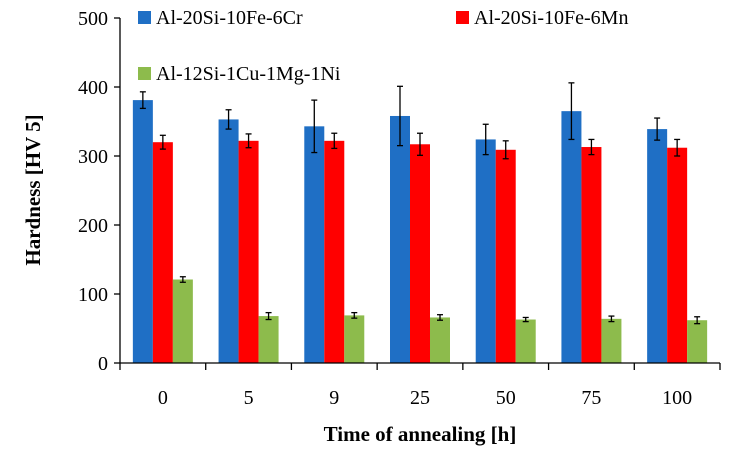 The image size is (731, 451). Describe the element at coordinates (103, 364) in the screenshot. I see `y-tick-label: 0` at that location.